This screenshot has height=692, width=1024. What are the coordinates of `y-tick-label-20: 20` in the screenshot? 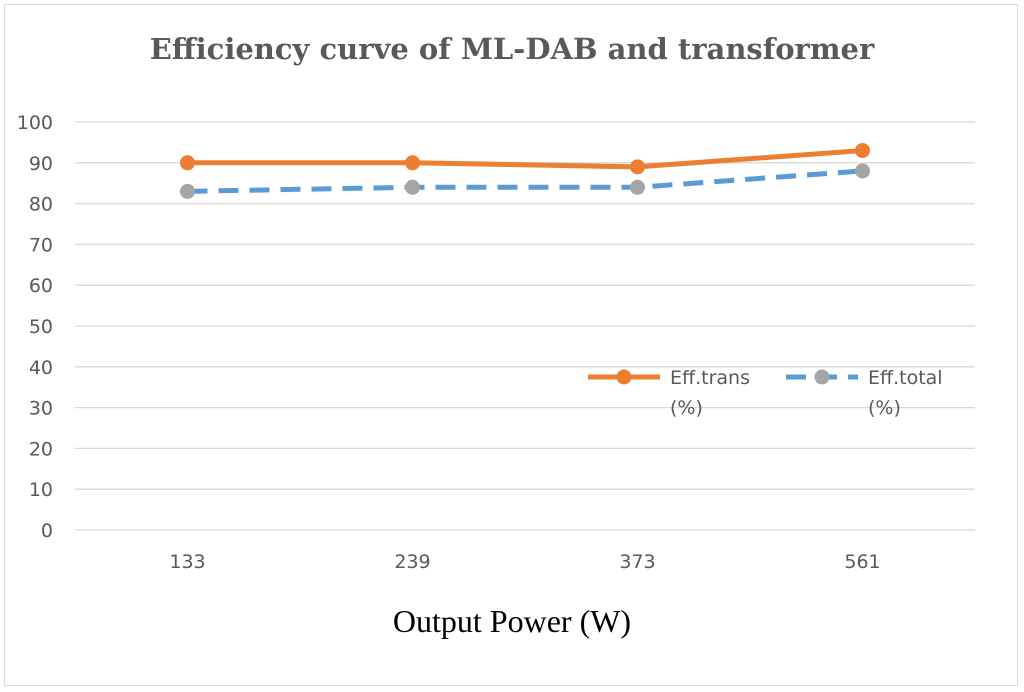 It's located at (41, 449).